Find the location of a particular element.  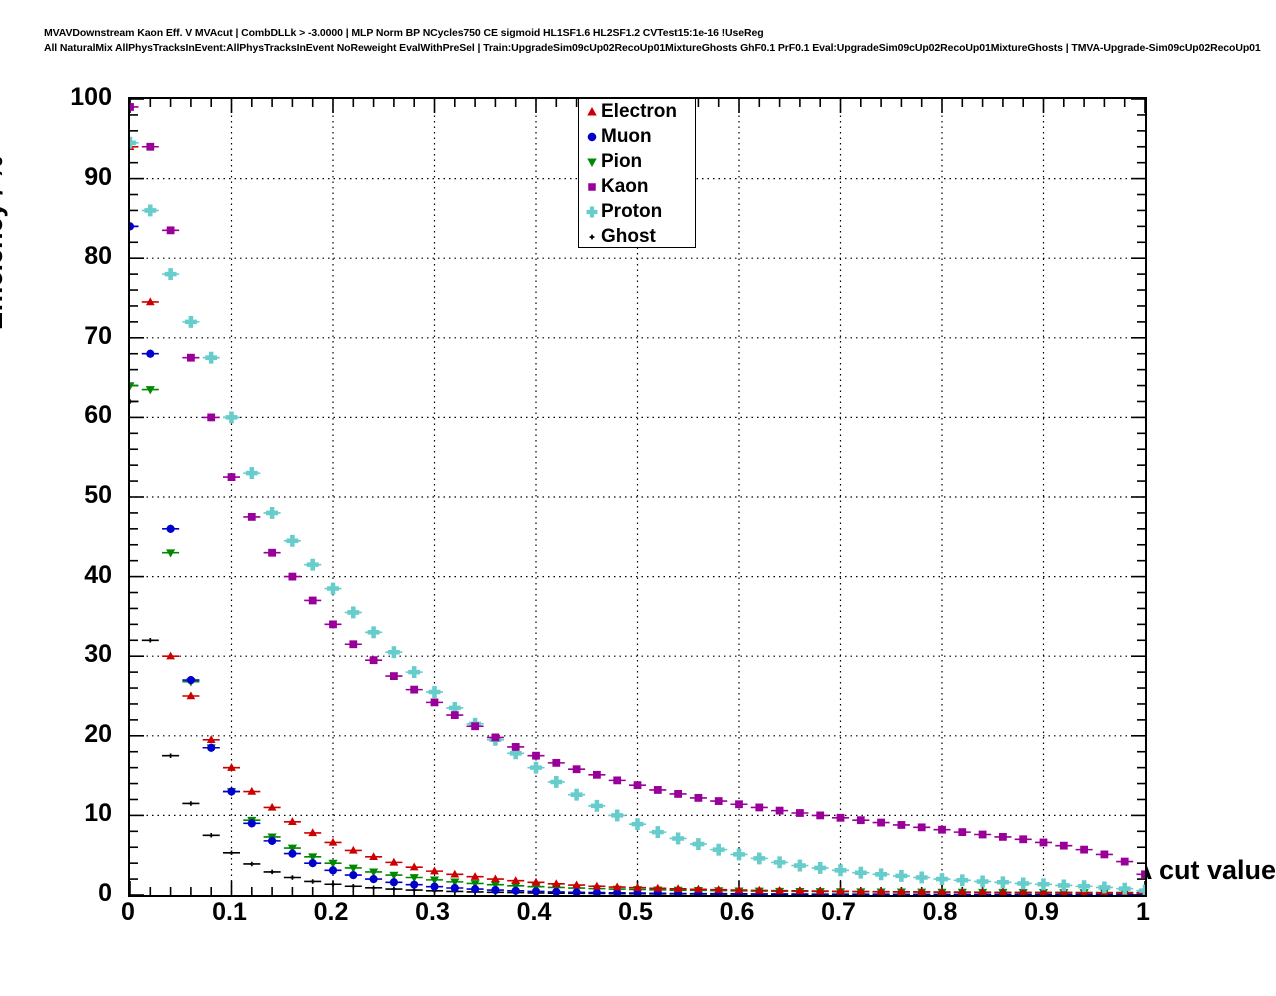

x-tick-label: 0.3 is located at coordinates (432, 912).